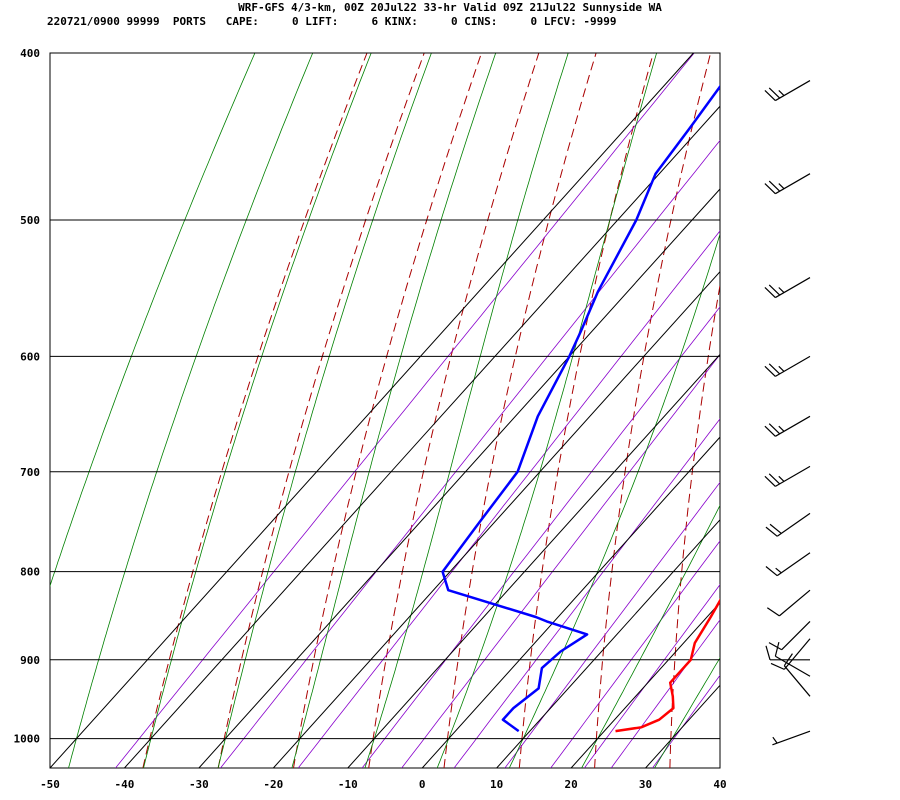 The width and height of the screenshot is (900, 800). What do you see at coordinates (30, 472) in the screenshot?
I see `pressure-tick-label: 700` at bounding box center [30, 472].